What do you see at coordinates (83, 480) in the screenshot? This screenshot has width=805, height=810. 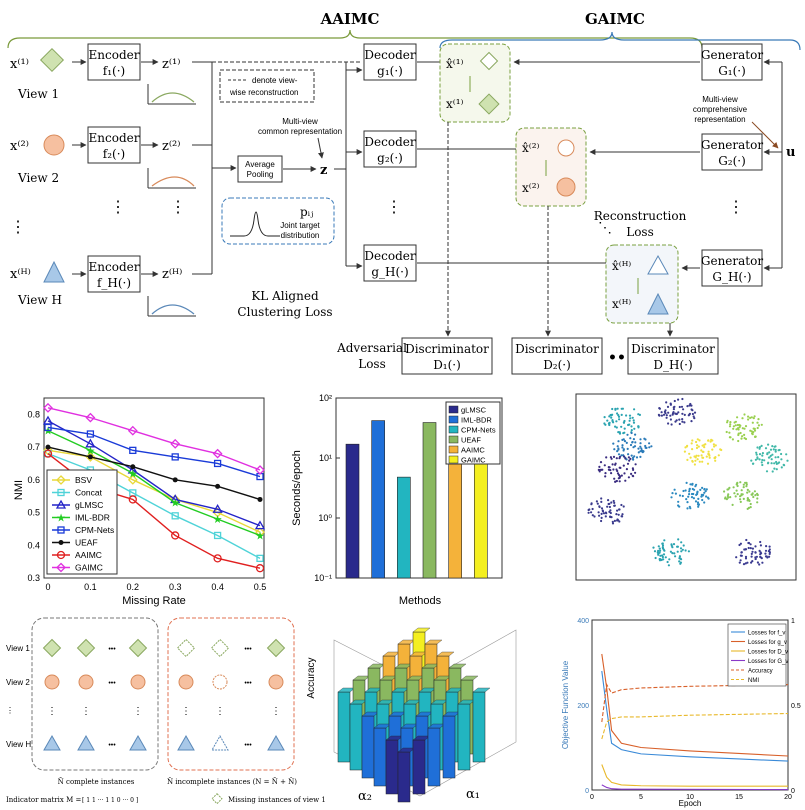 I see `nmi-legend-label: BSV` at bounding box center [83, 480].